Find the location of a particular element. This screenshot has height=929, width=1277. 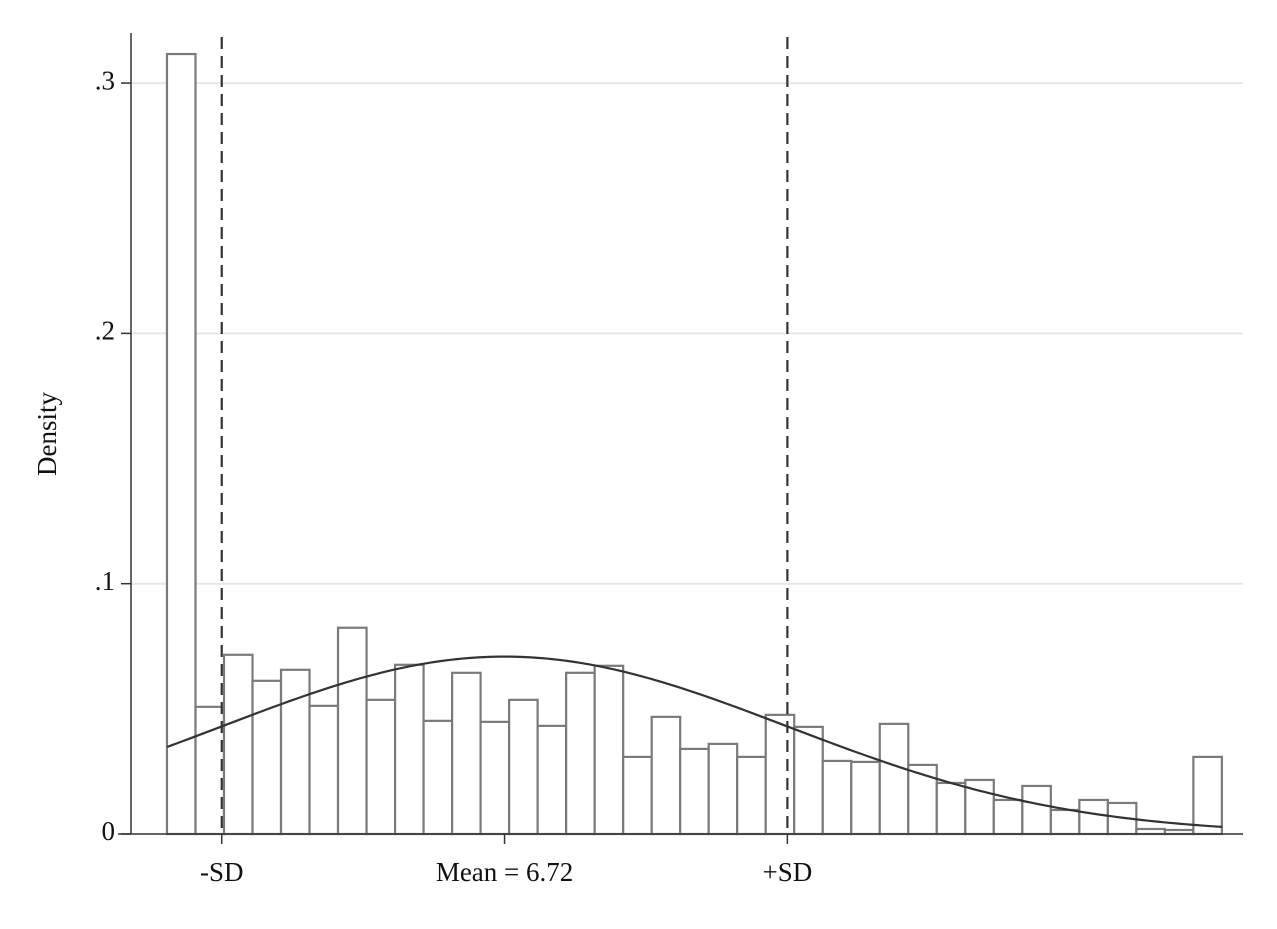

y-tick-label: 0 is located at coordinates (109, 831).